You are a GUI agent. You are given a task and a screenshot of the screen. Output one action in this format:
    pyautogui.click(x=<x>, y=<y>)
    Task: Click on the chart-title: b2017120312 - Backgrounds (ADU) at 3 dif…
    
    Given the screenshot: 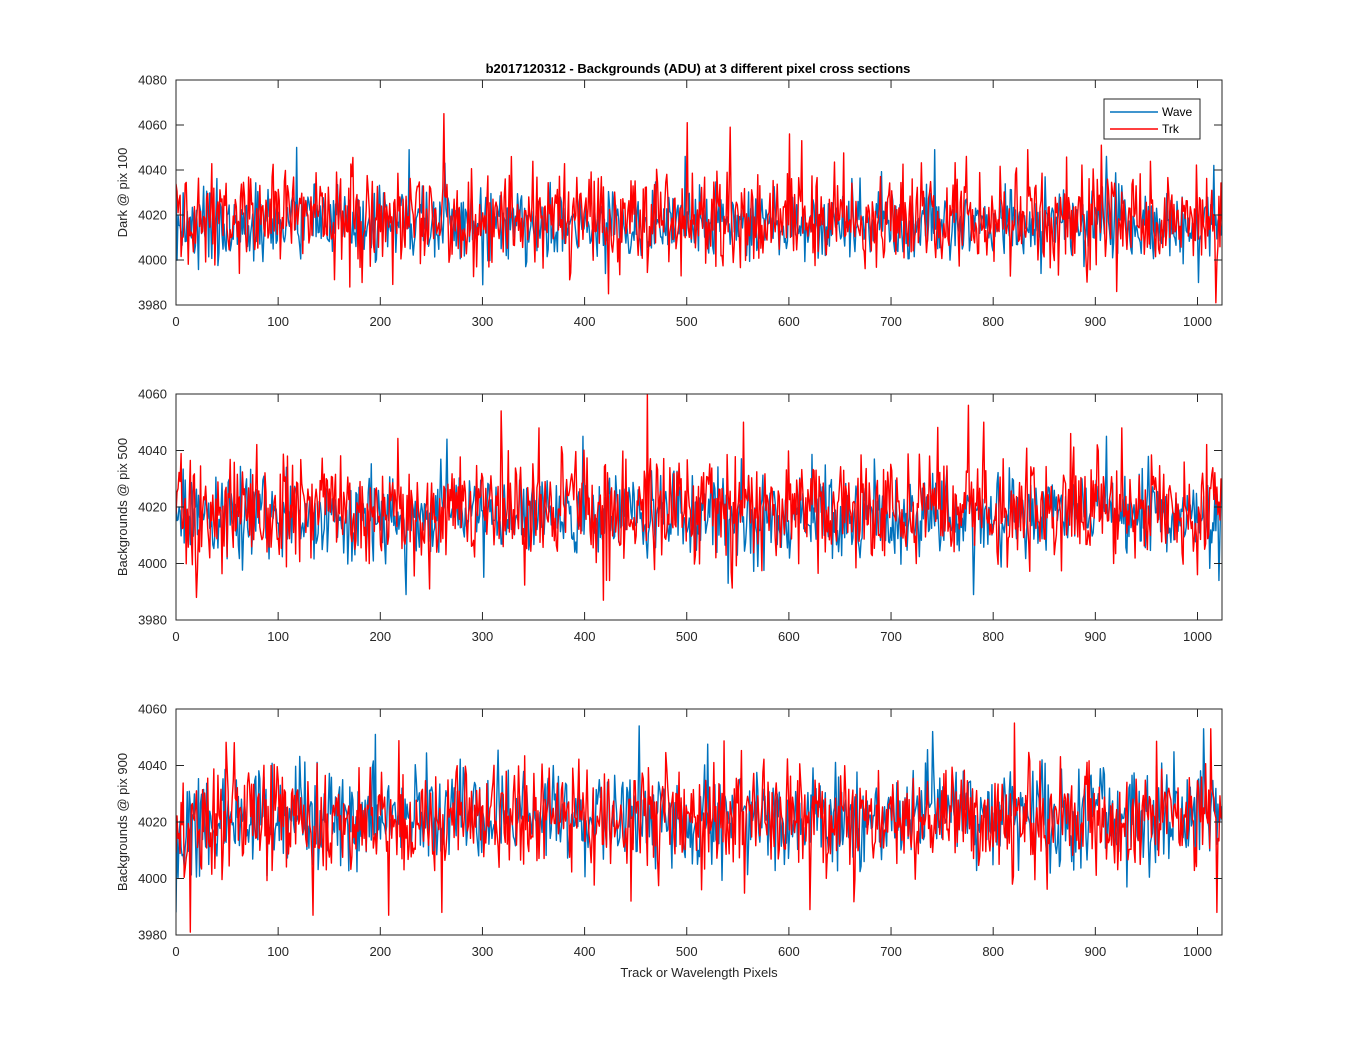 What is the action you would take?
    pyautogui.click(x=698, y=68)
    